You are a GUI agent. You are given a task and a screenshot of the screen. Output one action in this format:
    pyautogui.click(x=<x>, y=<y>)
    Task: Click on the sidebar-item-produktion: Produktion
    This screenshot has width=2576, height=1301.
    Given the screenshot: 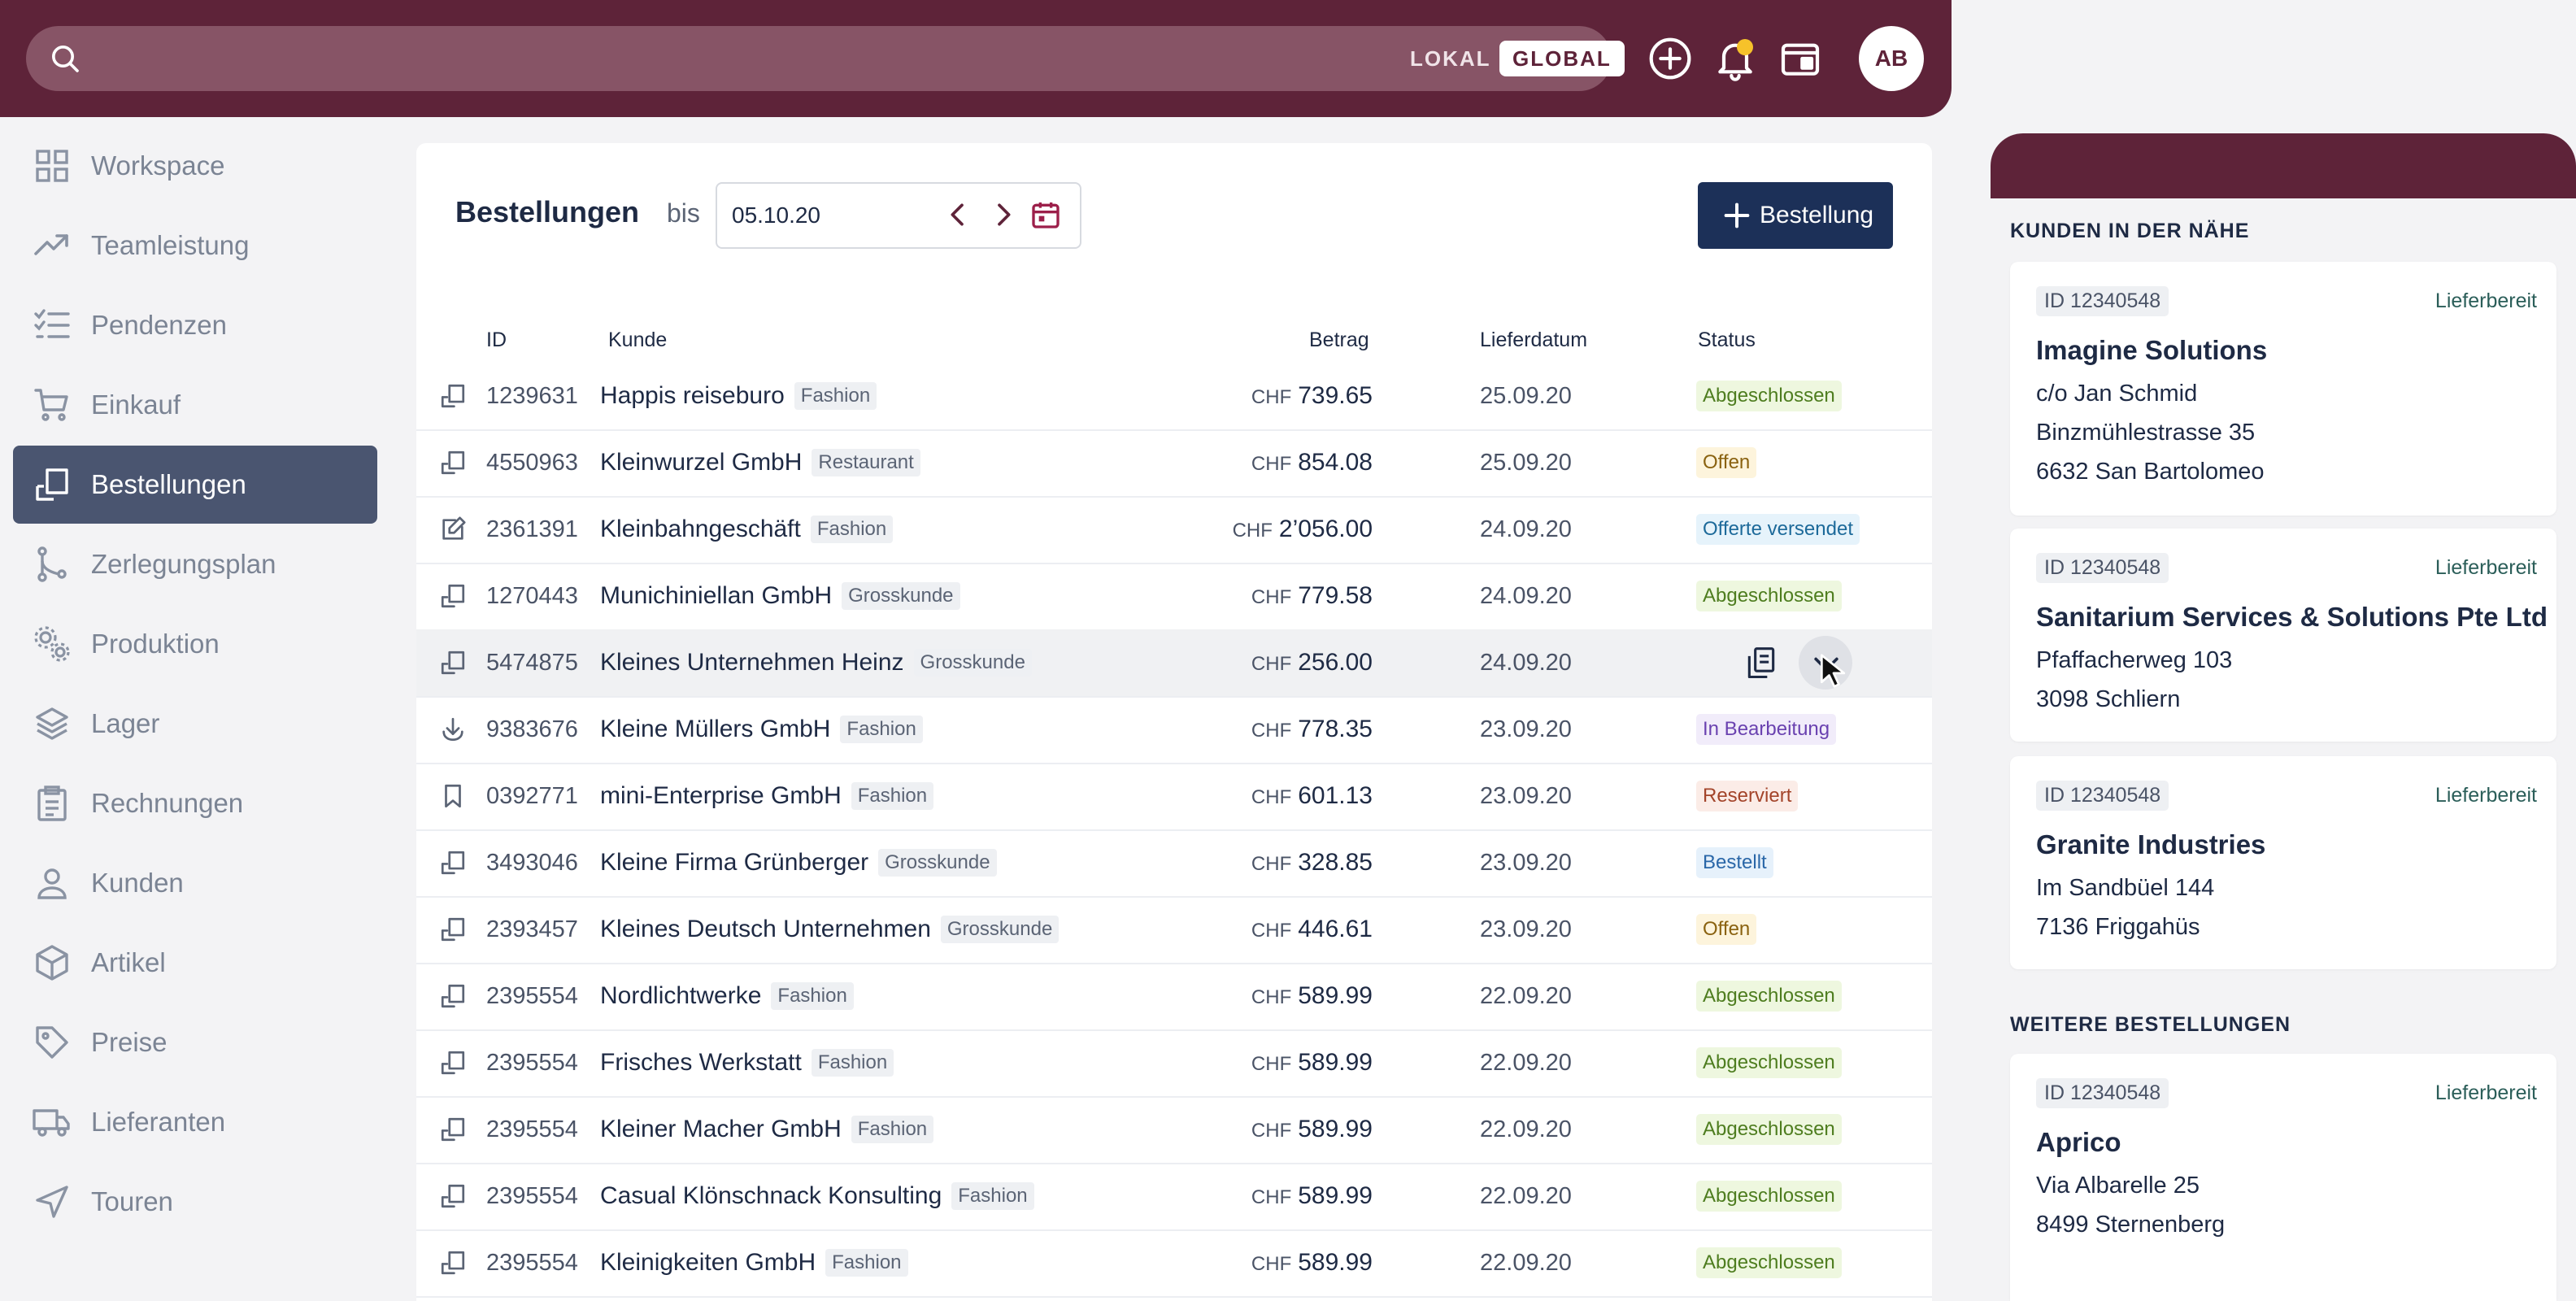 What is the action you would take?
    pyautogui.click(x=195, y=644)
    